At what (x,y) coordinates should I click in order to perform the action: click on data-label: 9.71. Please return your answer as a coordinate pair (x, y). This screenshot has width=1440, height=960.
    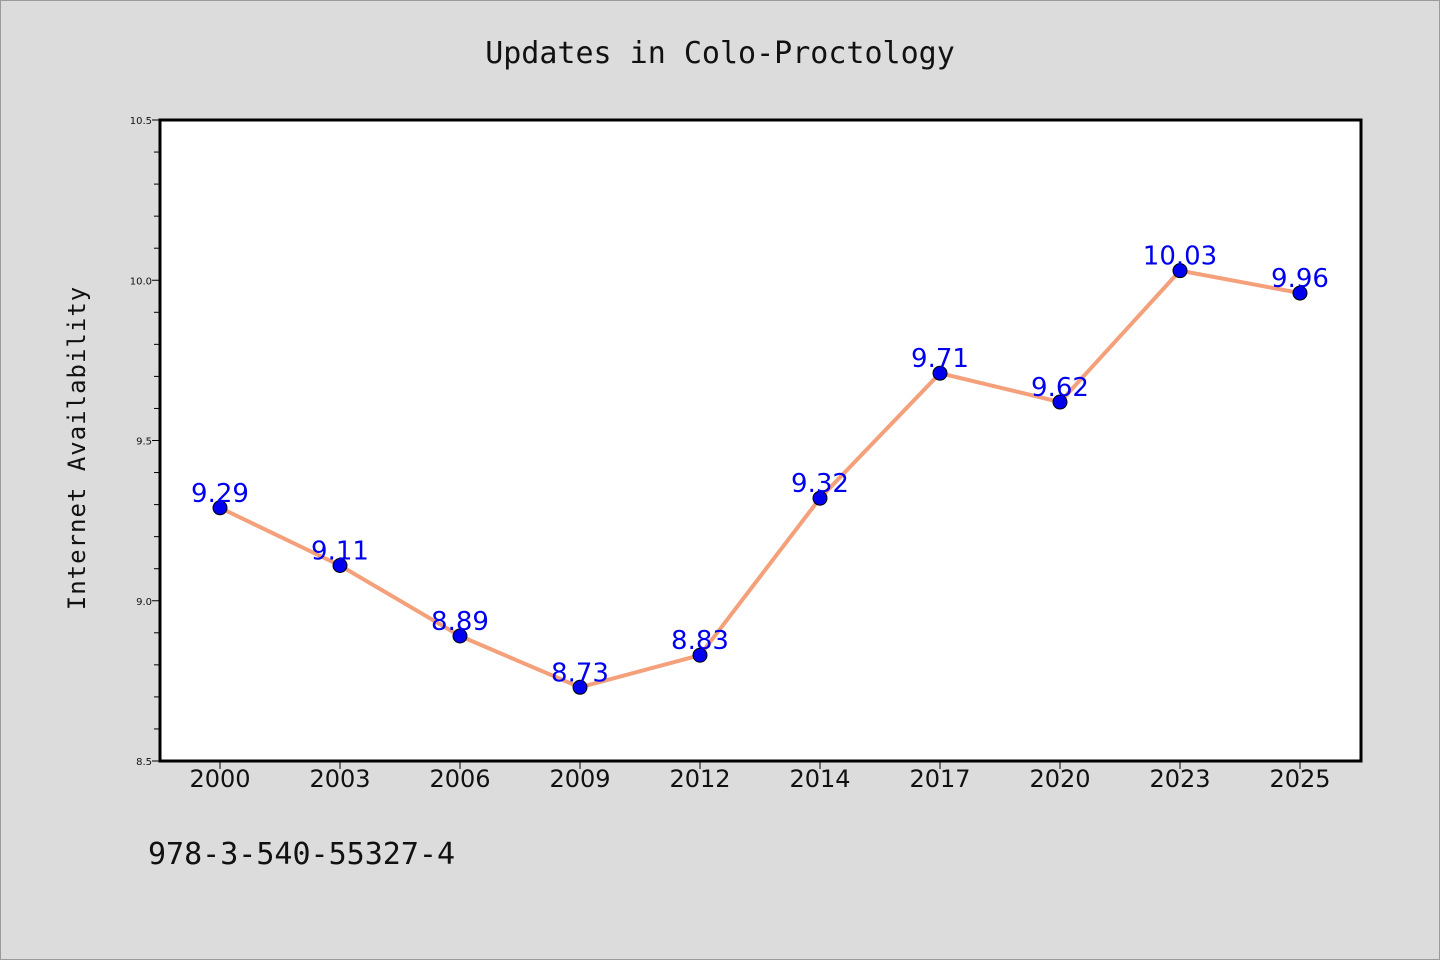
    Looking at the image, I should click on (940, 359).